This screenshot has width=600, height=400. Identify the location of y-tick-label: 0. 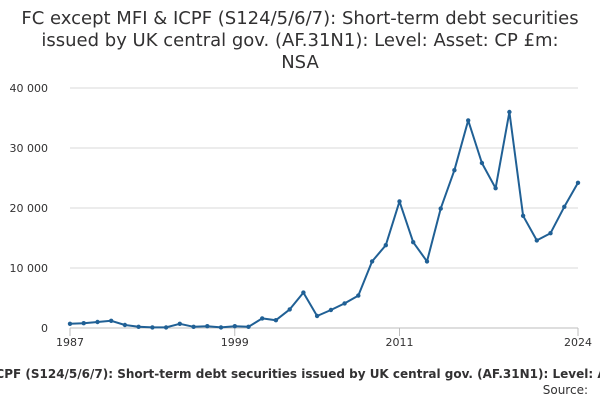
(44, 328).